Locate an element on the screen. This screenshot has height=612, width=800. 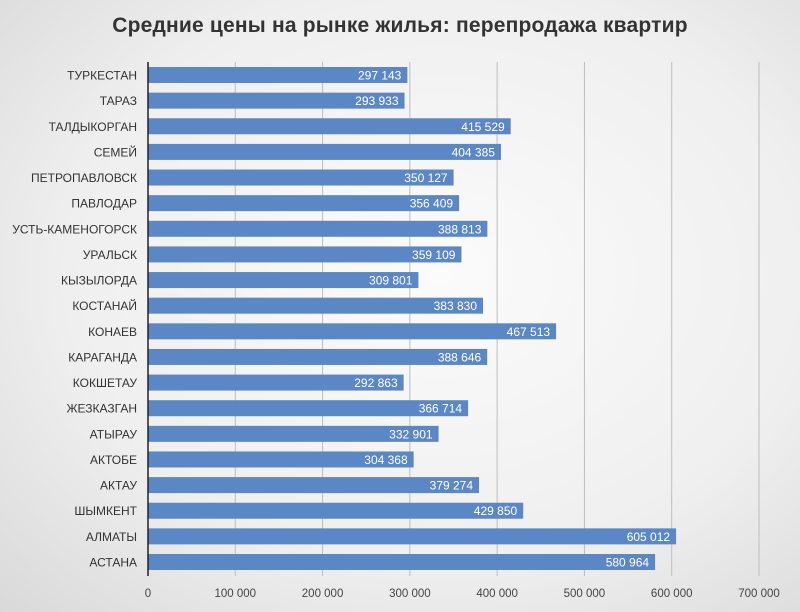
bar-value-label: 379 274 is located at coordinates (452, 486).